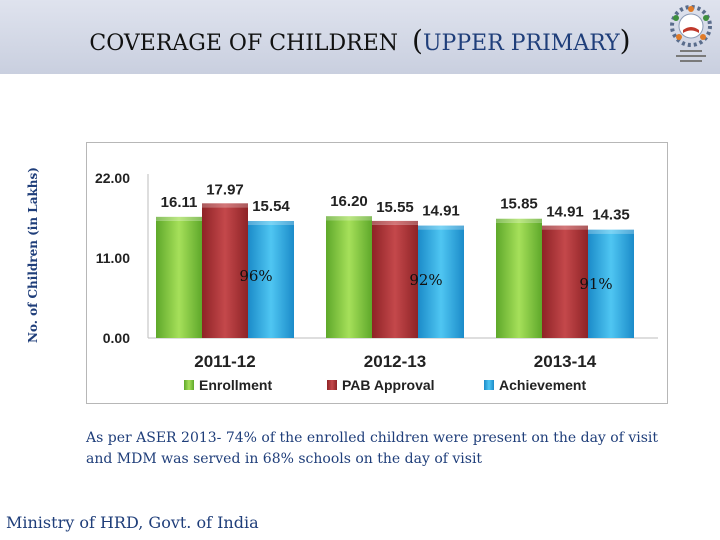  What do you see at coordinates (224, 361) in the screenshot?
I see `x-tick-label: 2011-12` at bounding box center [224, 361].